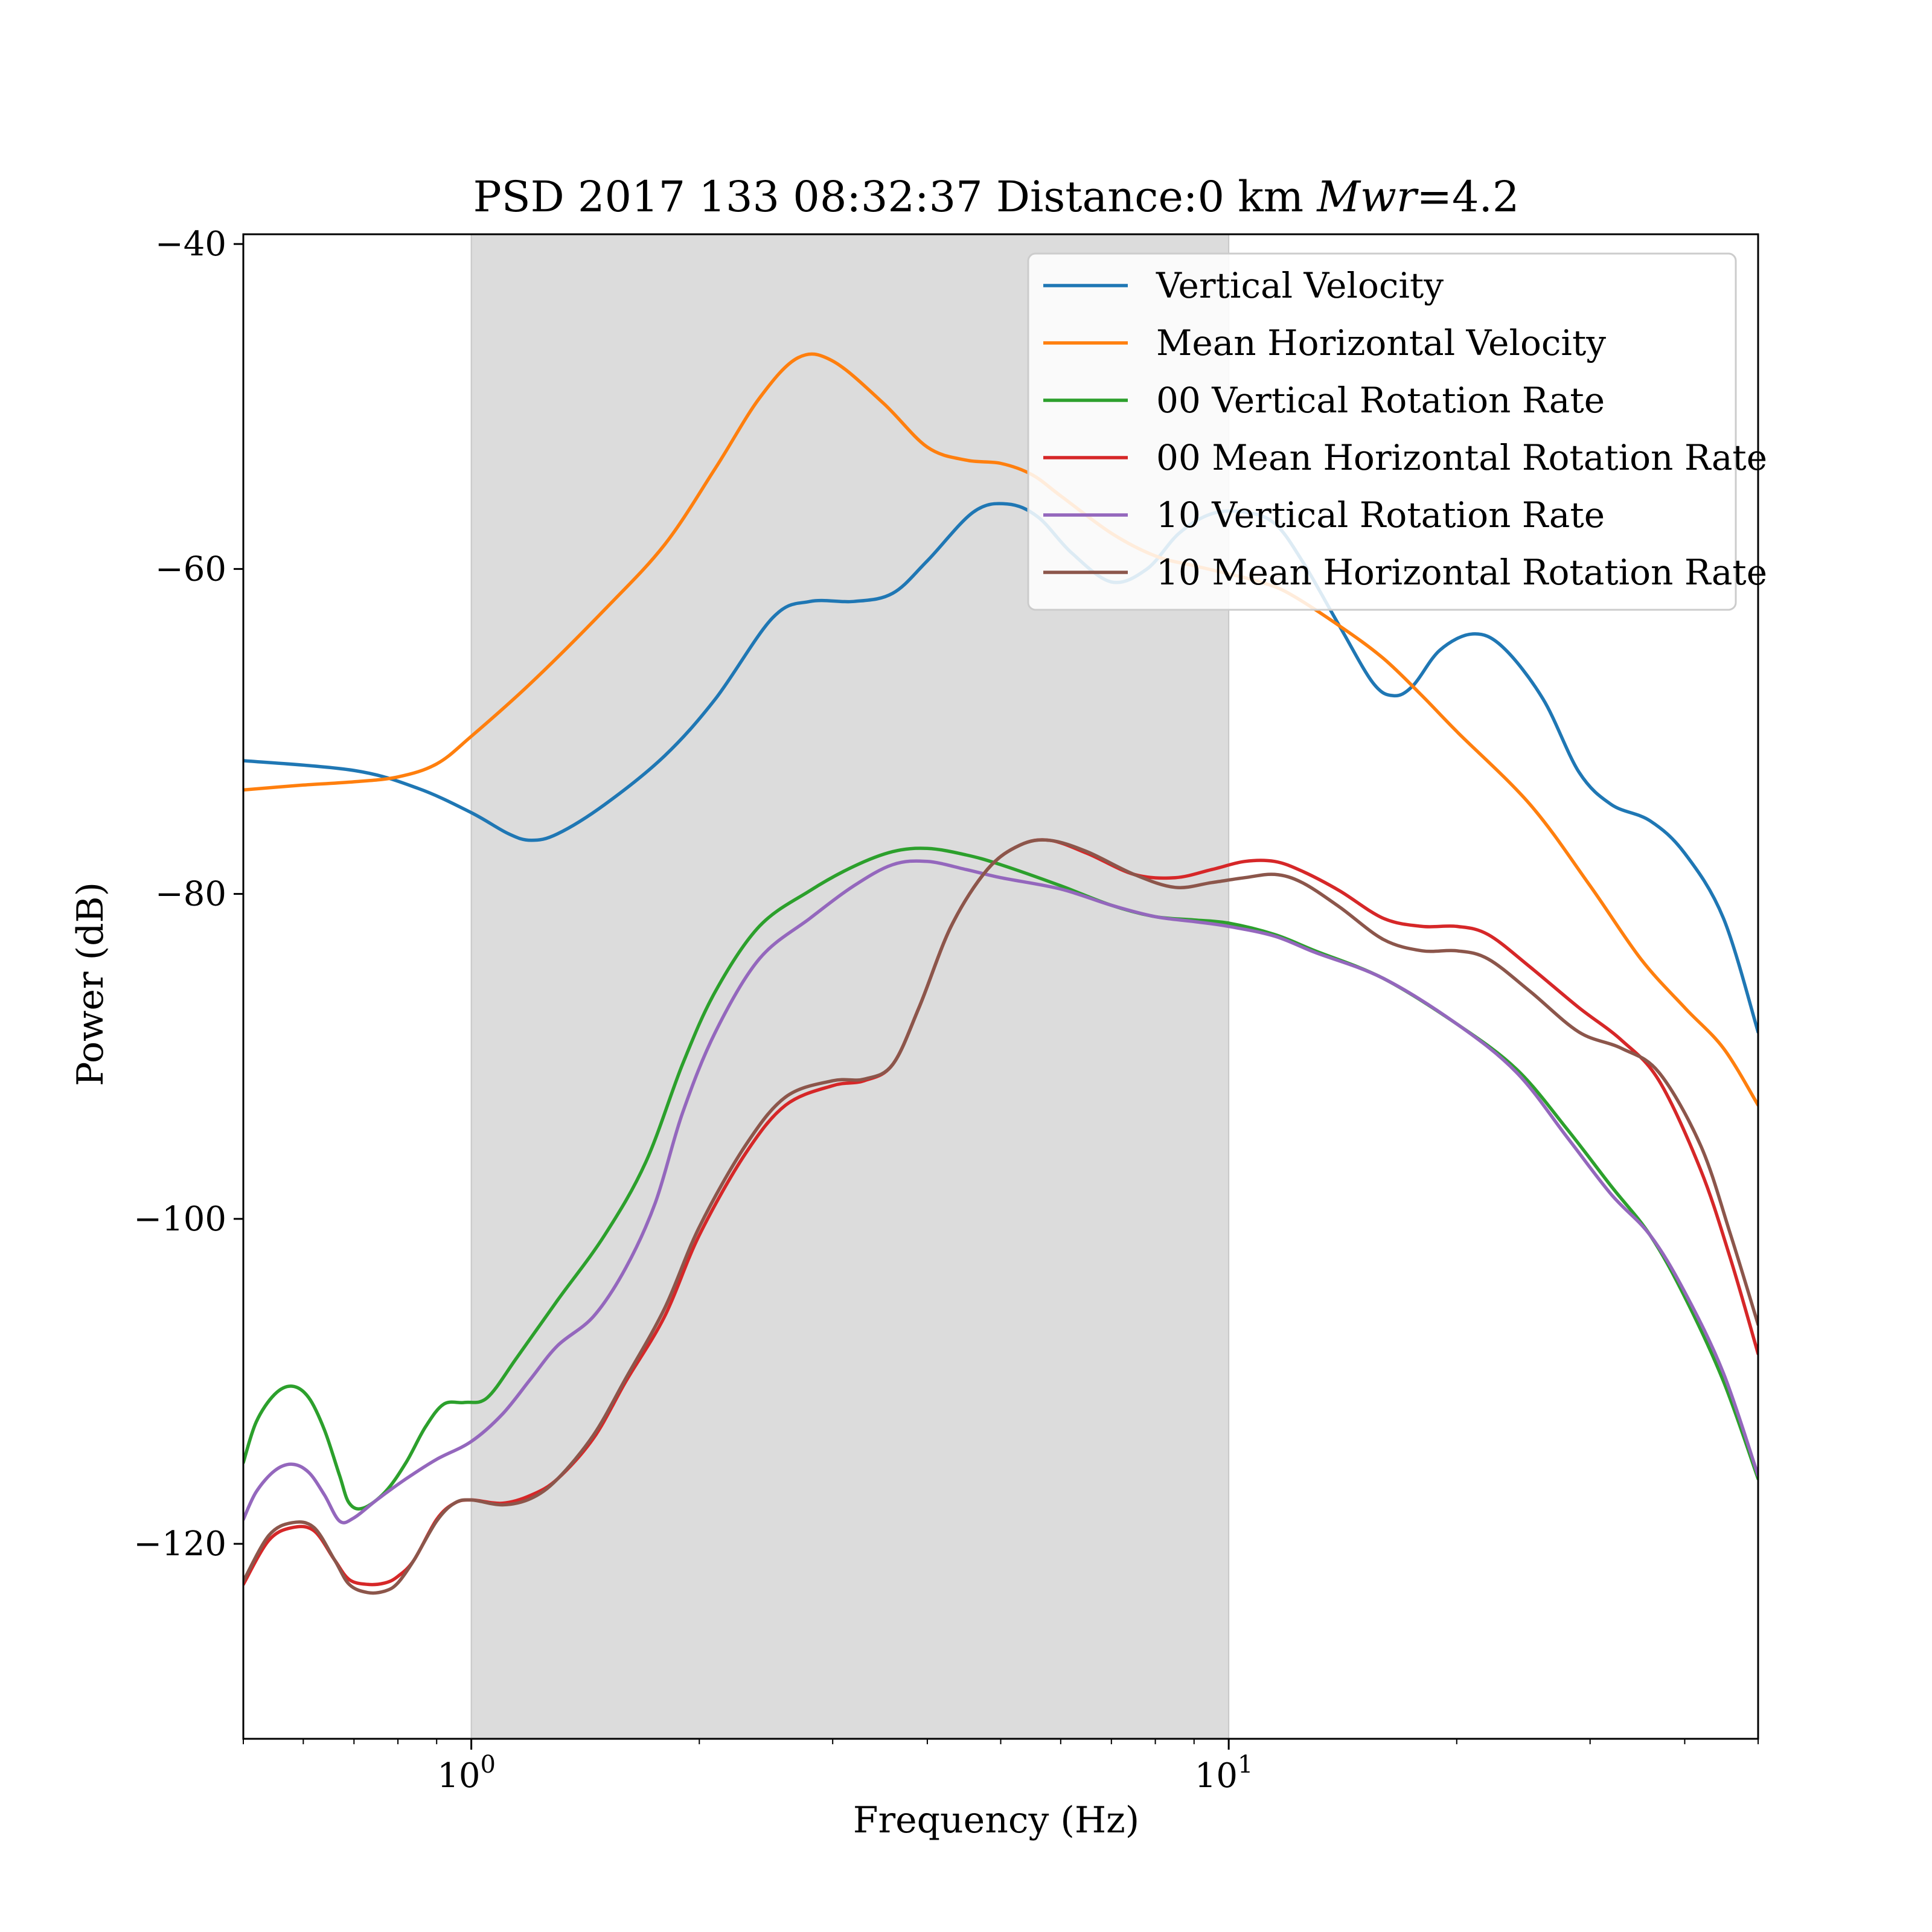 This screenshot has width=1932, height=1932. I want to click on legend-label: 00 Mean Horizontal Rotation Rate, so click(1461, 458).